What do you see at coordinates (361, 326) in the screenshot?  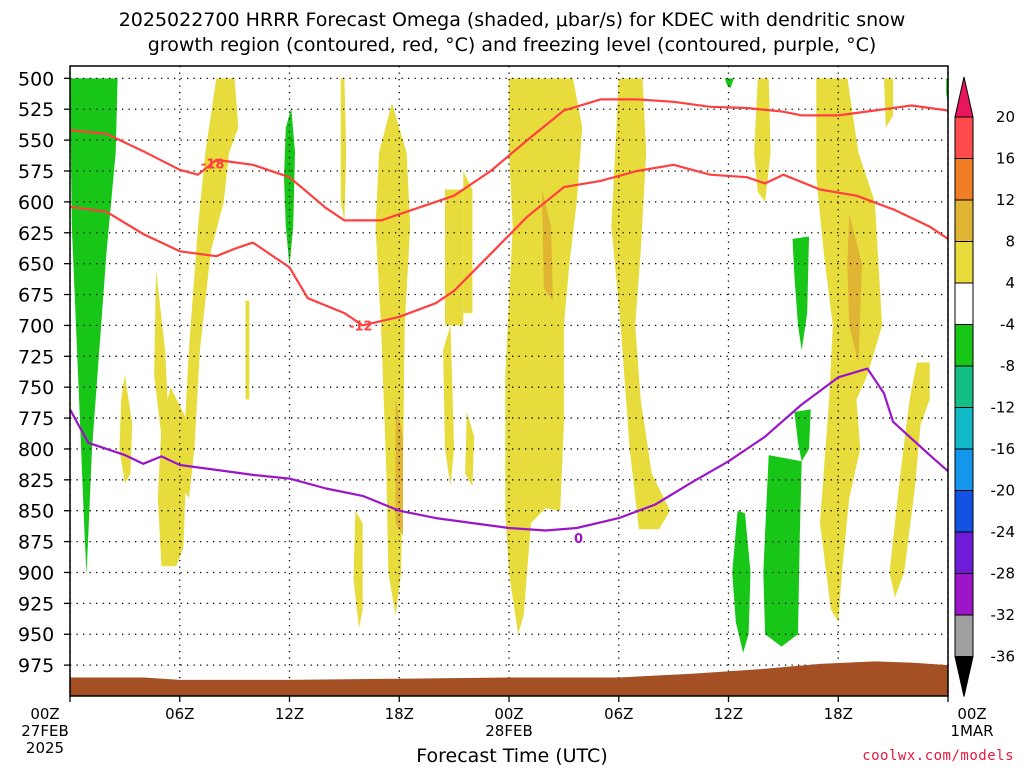 I see `contour-label: -12` at bounding box center [361, 326].